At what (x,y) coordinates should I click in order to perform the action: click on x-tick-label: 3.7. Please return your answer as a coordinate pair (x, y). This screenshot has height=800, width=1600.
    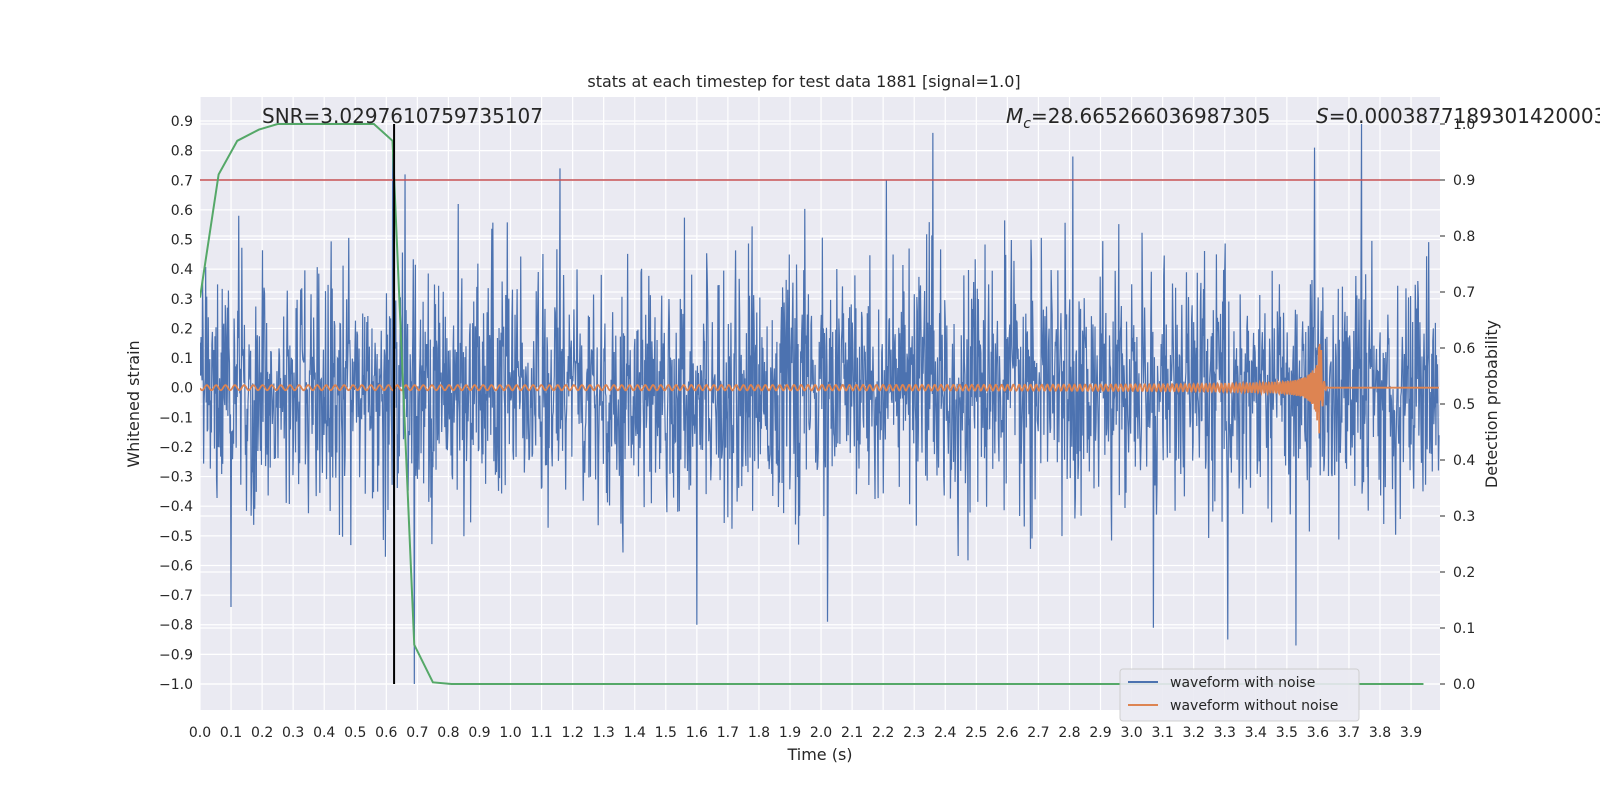
    Looking at the image, I should click on (1349, 733).